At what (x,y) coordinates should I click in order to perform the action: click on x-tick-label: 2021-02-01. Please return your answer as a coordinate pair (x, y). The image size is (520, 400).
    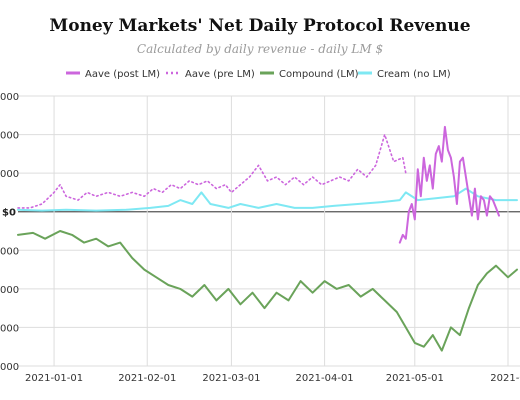
    Looking at the image, I should click on (147, 378).